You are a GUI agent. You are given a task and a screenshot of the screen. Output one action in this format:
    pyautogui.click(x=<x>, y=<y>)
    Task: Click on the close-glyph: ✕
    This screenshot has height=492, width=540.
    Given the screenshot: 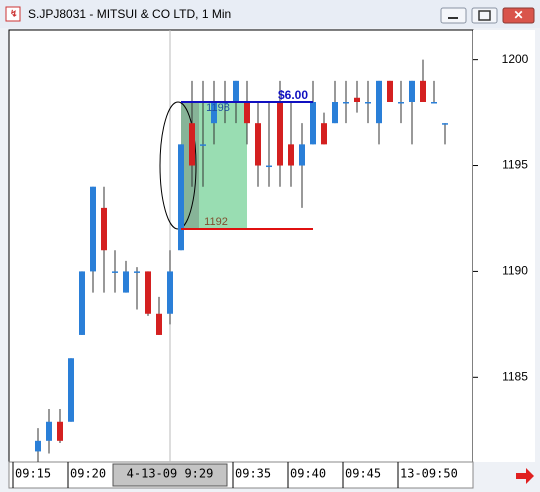 What is the action you would take?
    pyautogui.click(x=518, y=15)
    